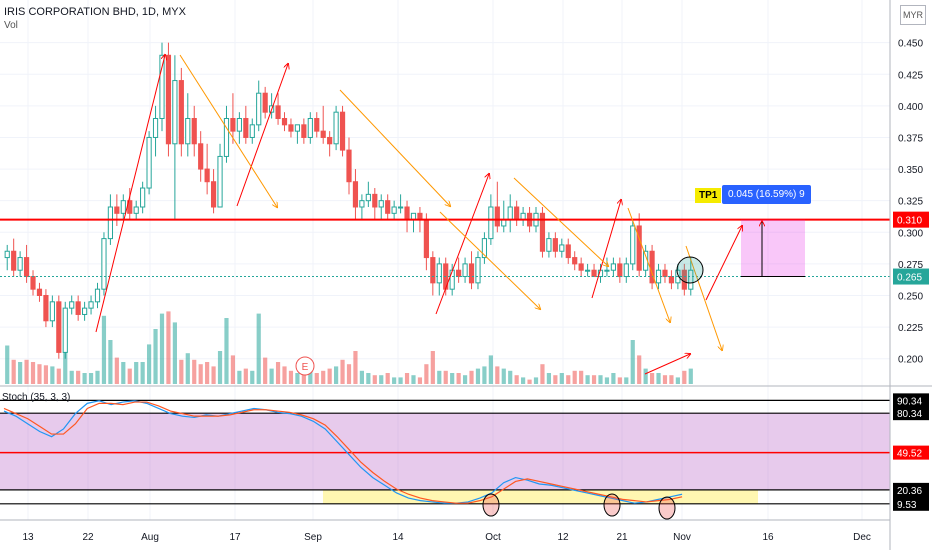  I want to click on y-tick-label: 0.425, so click(910, 75).